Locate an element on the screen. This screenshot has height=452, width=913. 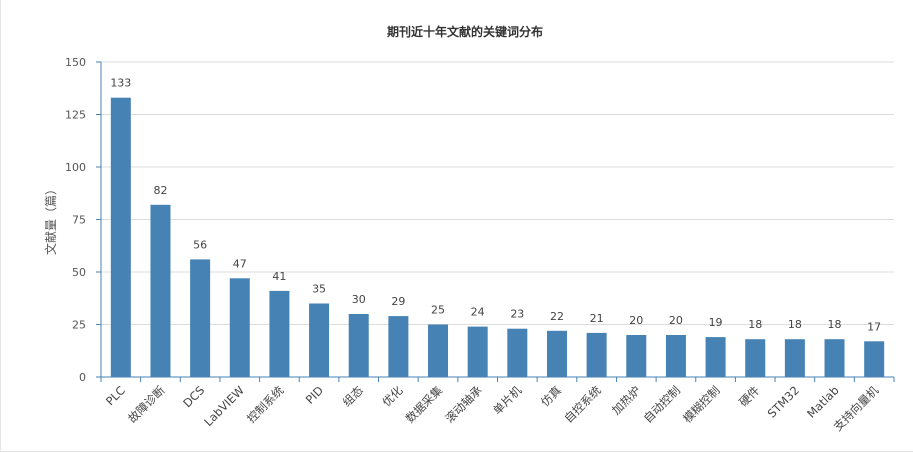
data-label: 41 is located at coordinates (279, 276).